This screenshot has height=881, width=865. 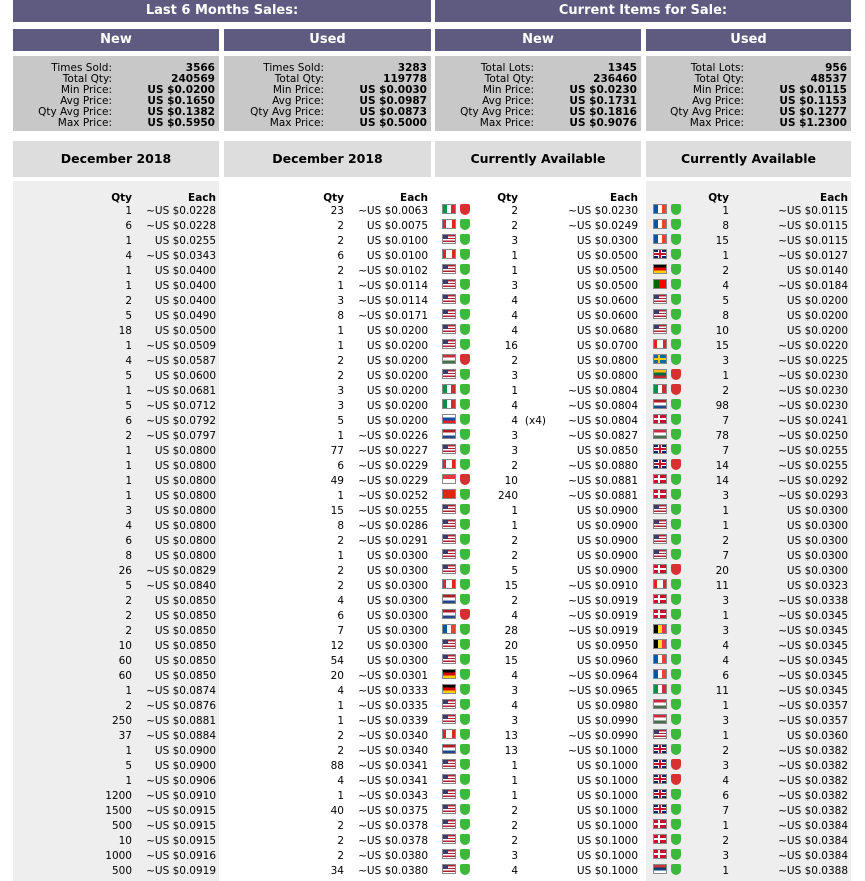 I want to click on price-cell: US $0.0360, so click(x=817, y=736).